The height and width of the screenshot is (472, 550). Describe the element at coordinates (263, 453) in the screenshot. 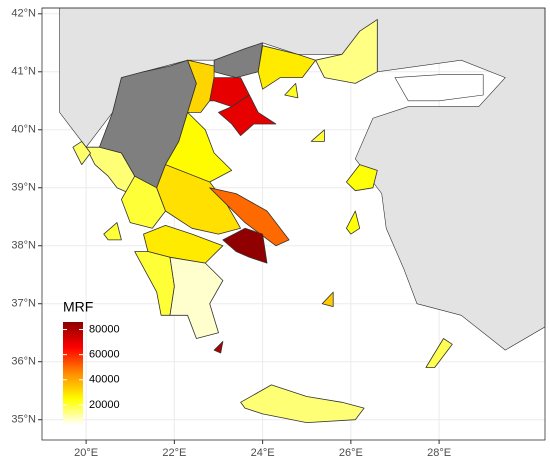

I see `x-tick-label: 24°E` at that location.